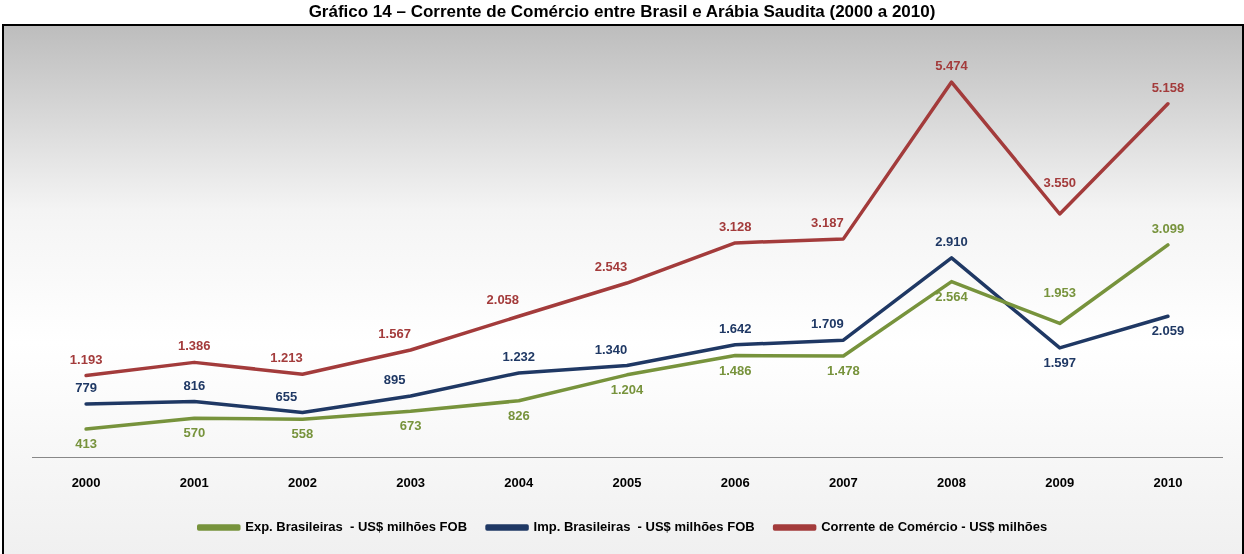 This screenshot has width=1244, height=554. What do you see at coordinates (1168, 228) in the screenshot?
I see `data-label: 3.099` at bounding box center [1168, 228].